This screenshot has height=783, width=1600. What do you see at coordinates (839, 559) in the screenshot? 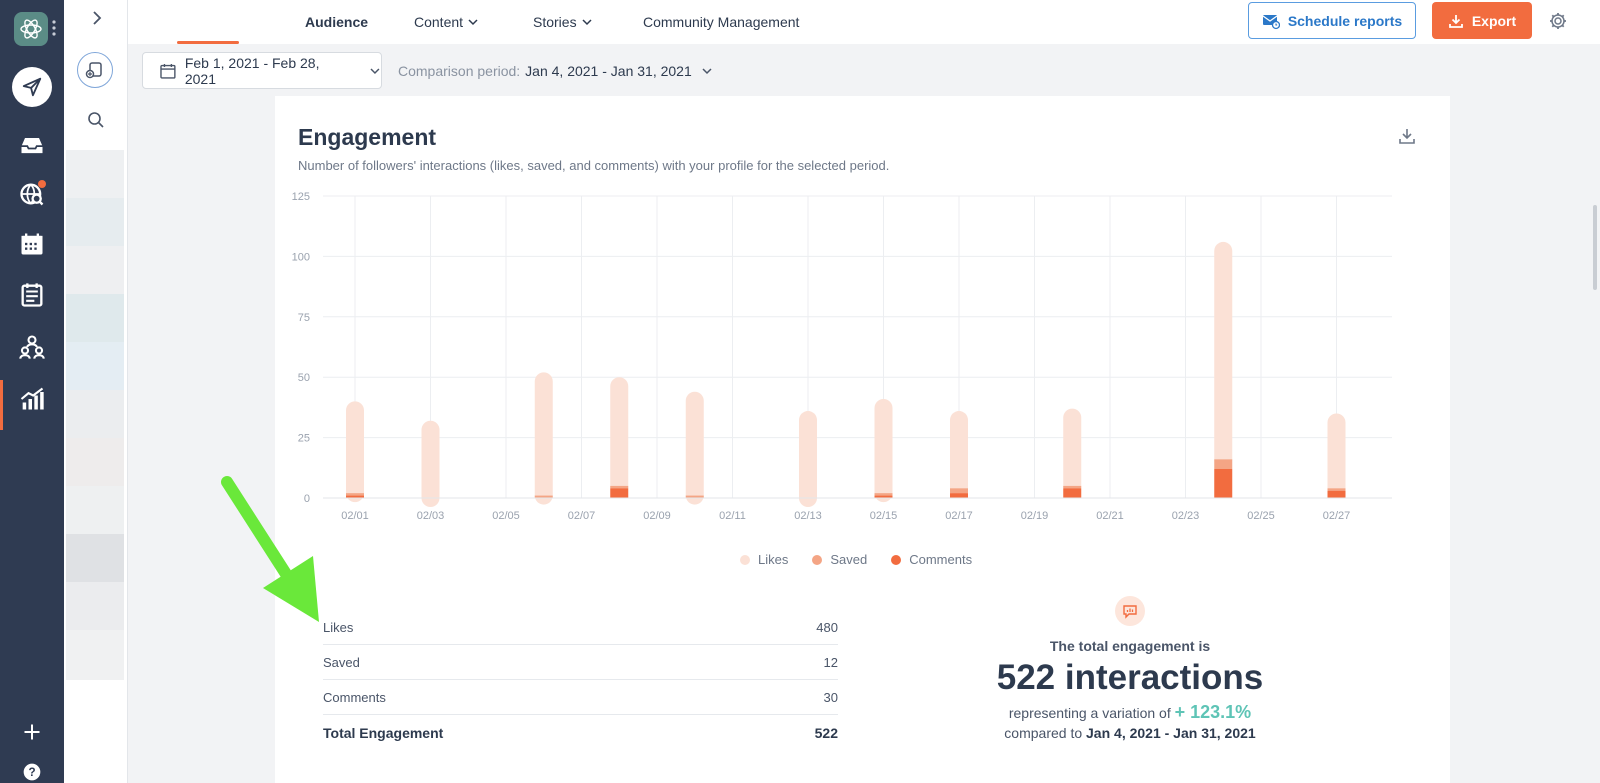
I see `legend-saved: Saved` at bounding box center [839, 559].